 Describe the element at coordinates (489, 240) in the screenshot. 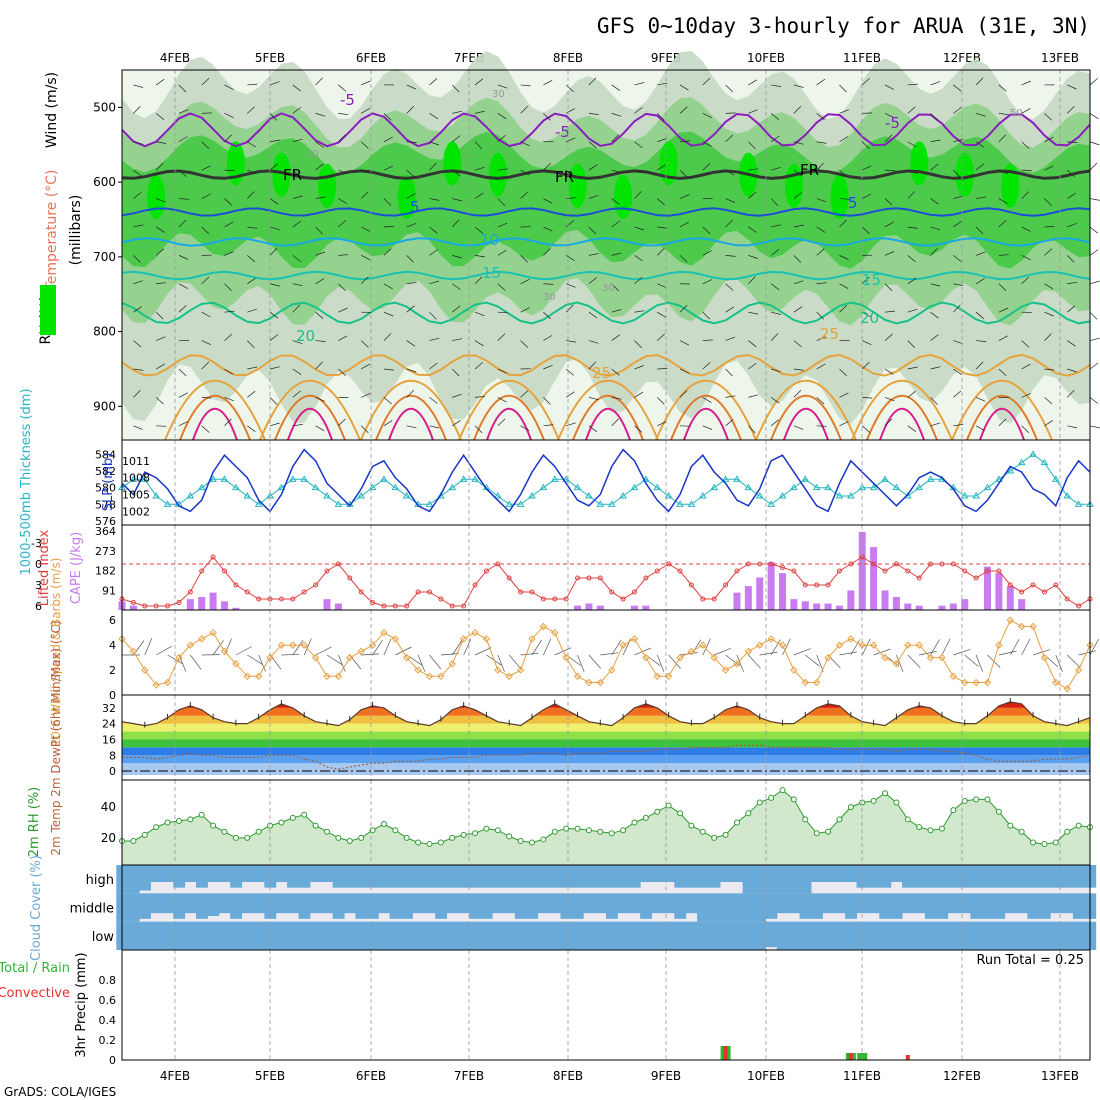

I see `contour-label: 10` at that location.